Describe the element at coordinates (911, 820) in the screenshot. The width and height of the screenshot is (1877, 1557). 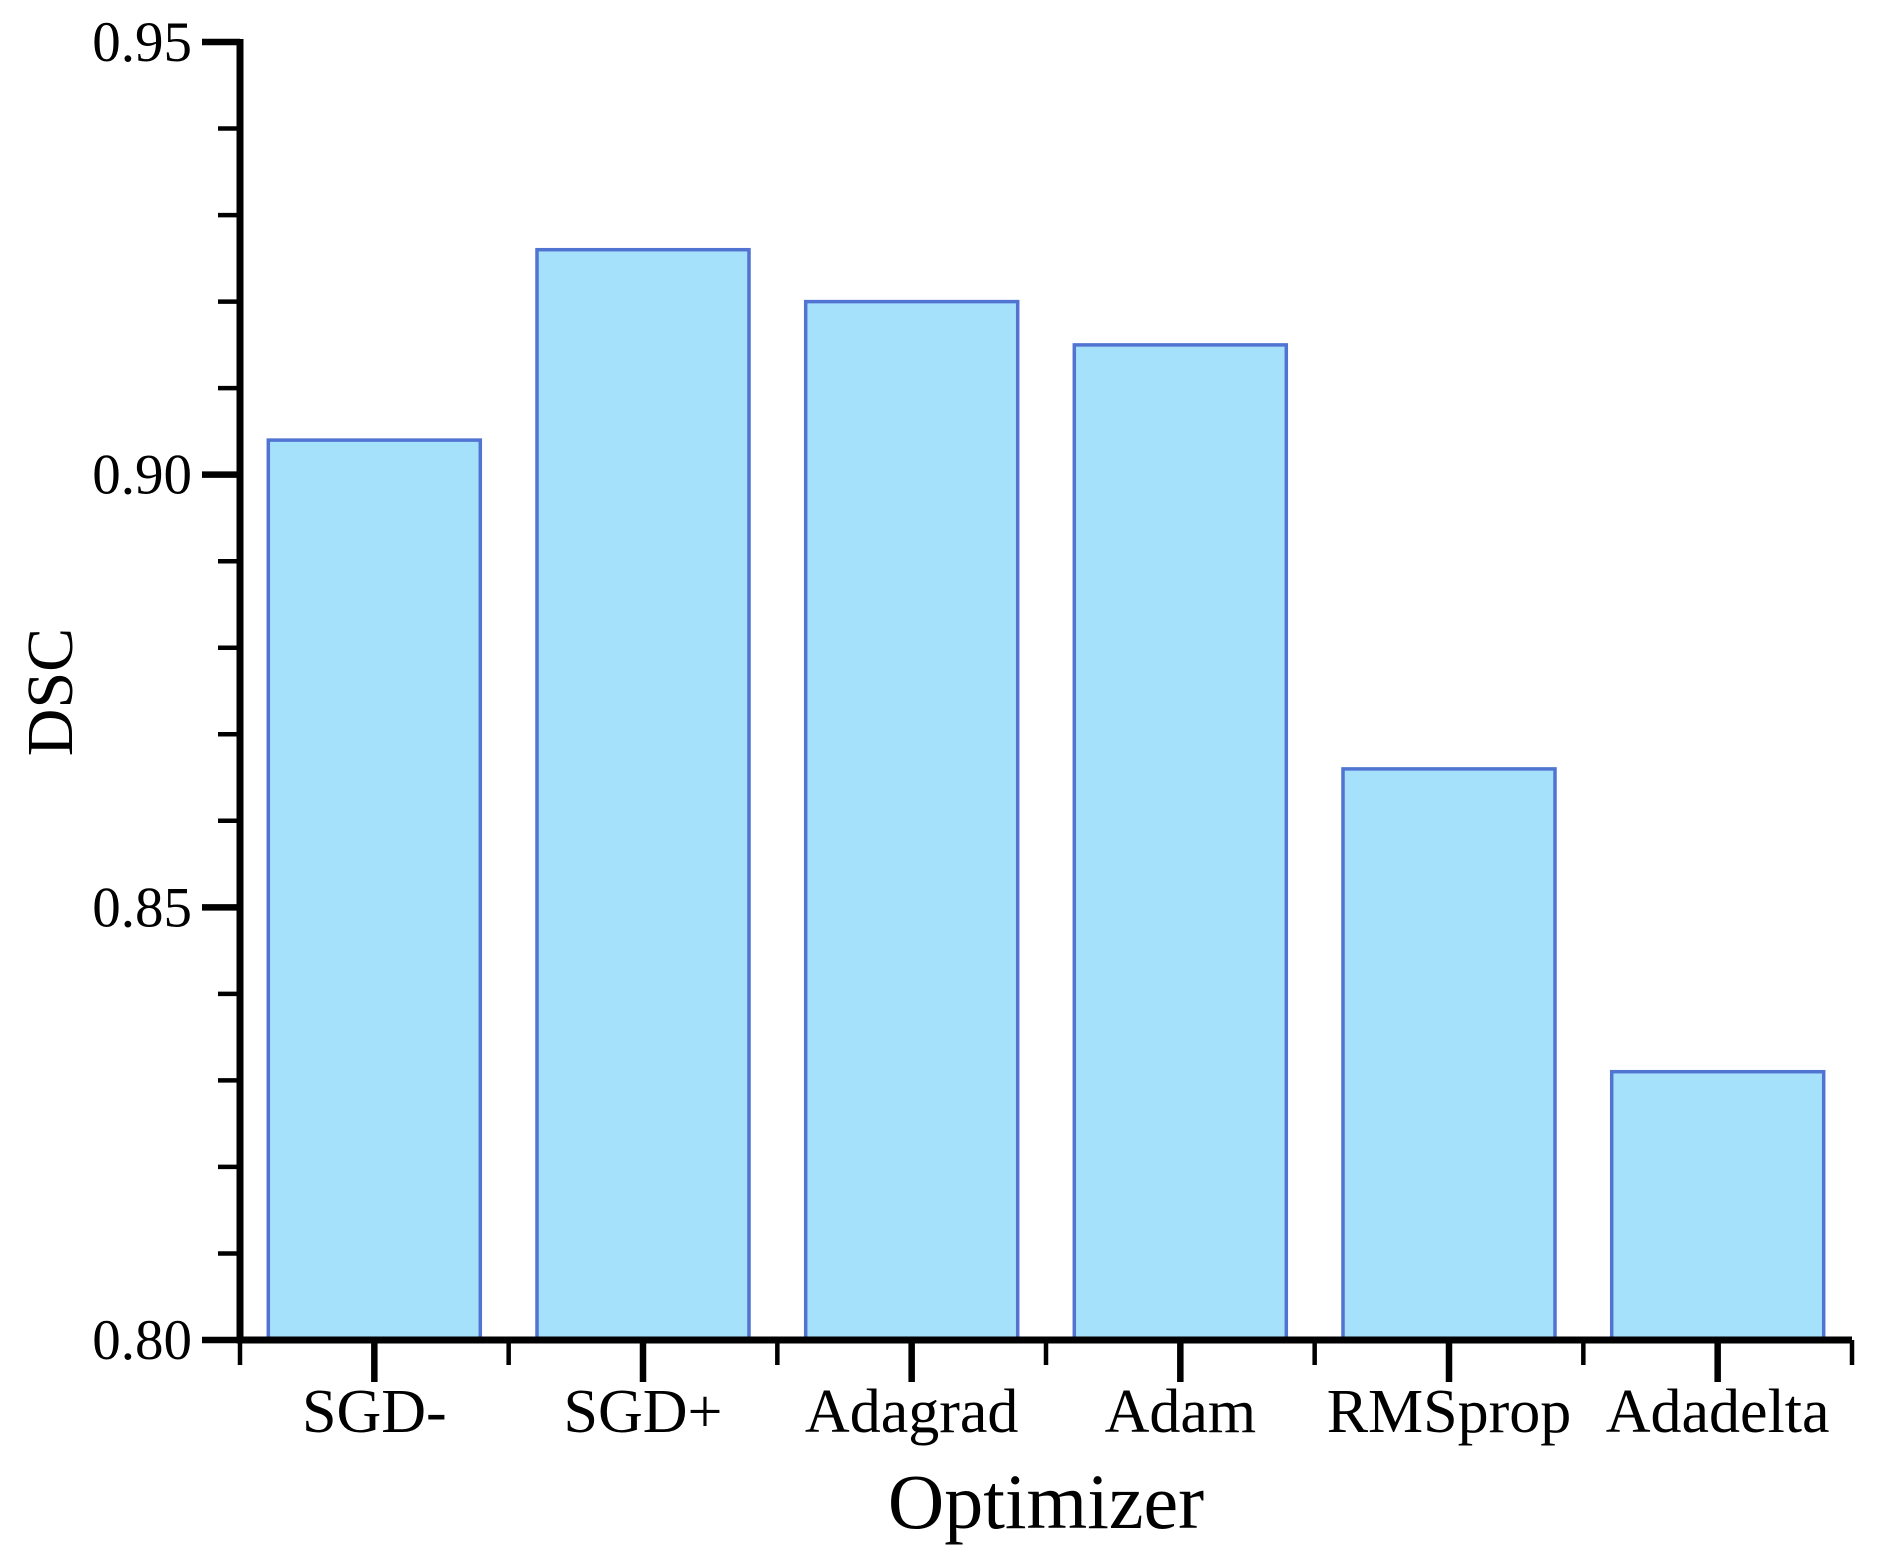
I see `bar-Adagrad` at that location.